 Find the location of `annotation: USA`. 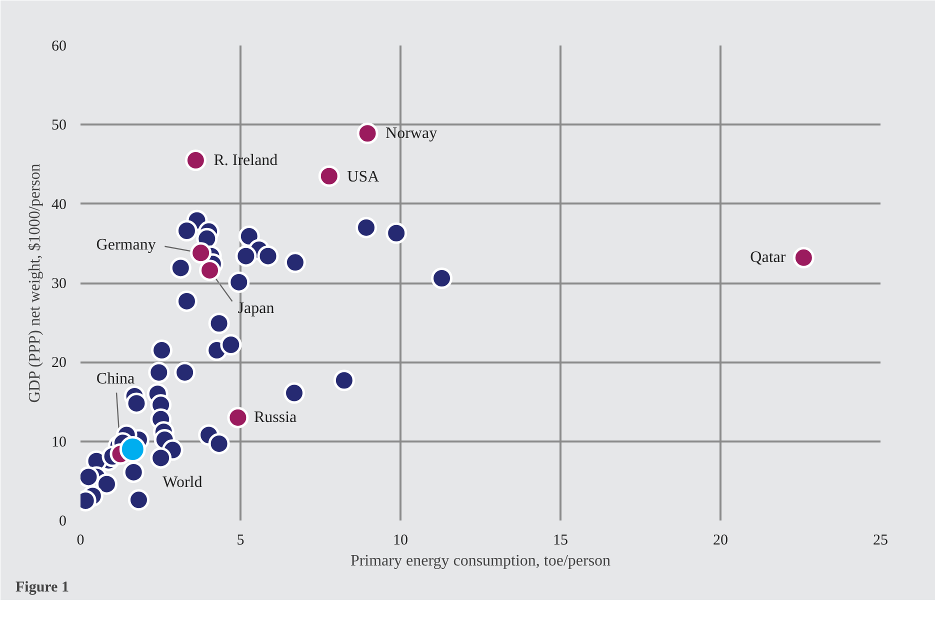

annotation: USA is located at coordinates (363, 177).